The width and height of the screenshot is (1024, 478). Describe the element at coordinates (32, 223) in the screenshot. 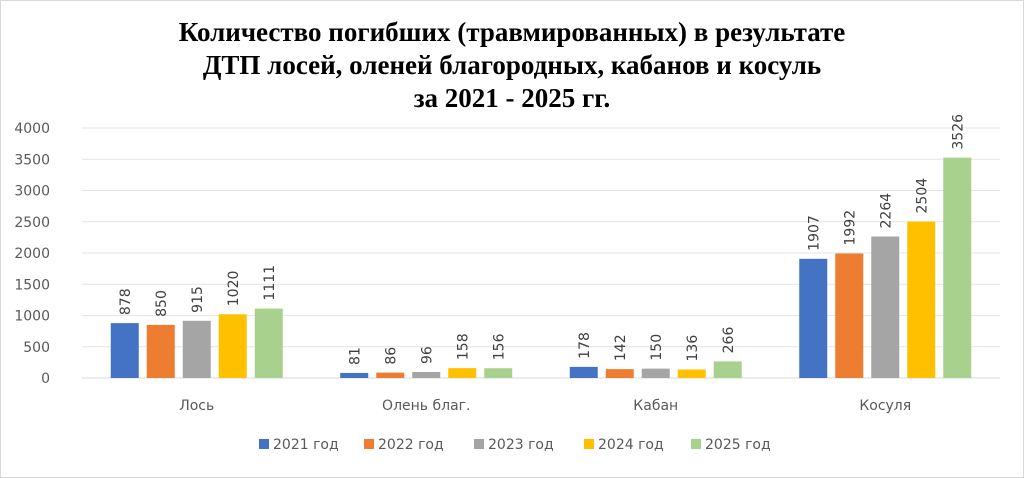

I see `y-tick-label: 2500` at that location.